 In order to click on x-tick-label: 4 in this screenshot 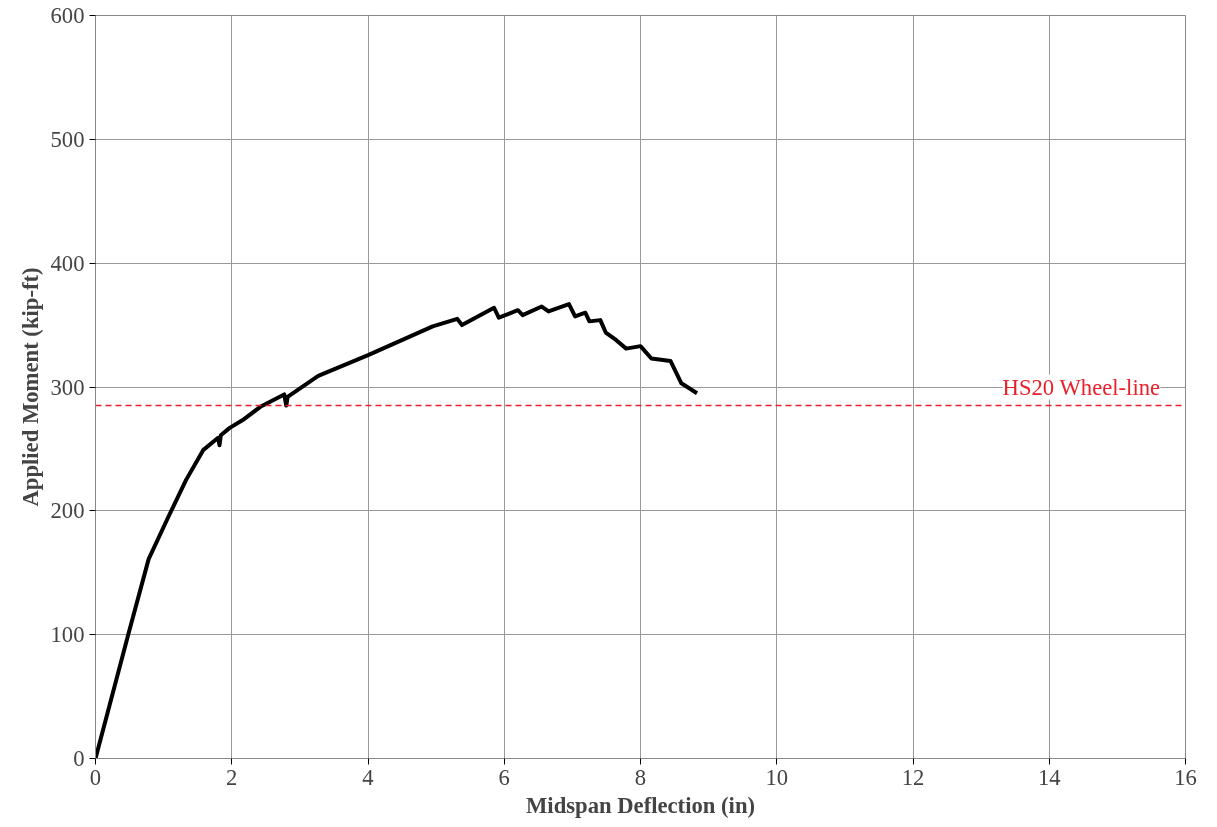, I will do `click(368, 777)`.